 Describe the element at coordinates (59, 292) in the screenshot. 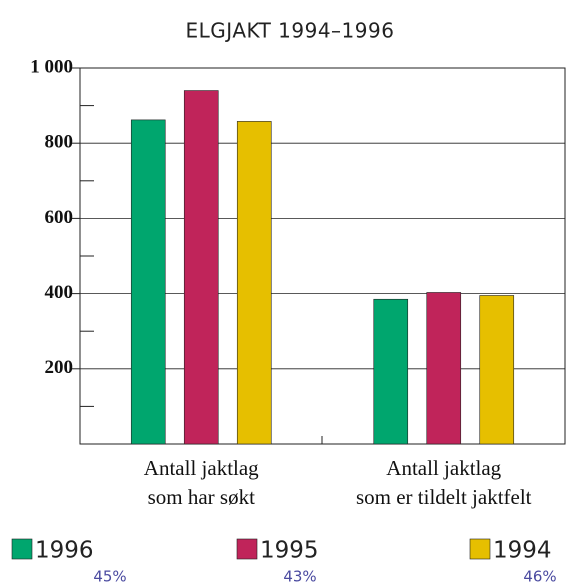

I see `y-tick-label: 400` at that location.